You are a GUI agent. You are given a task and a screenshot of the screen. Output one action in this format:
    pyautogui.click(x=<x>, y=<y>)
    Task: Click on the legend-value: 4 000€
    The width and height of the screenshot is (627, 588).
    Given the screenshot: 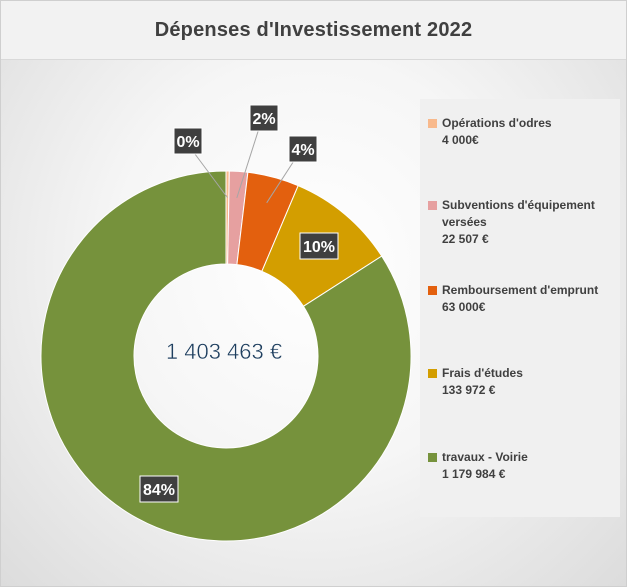 What is the action you would take?
    pyautogui.click(x=460, y=140)
    